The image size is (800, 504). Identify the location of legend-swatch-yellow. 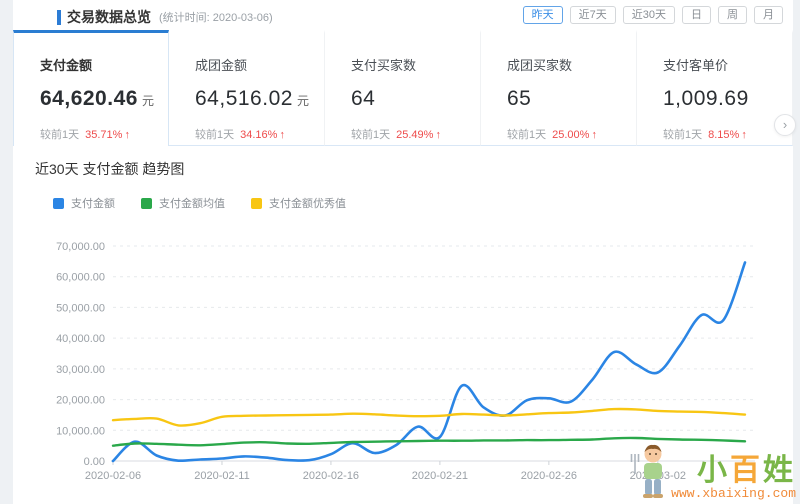
(256, 203).